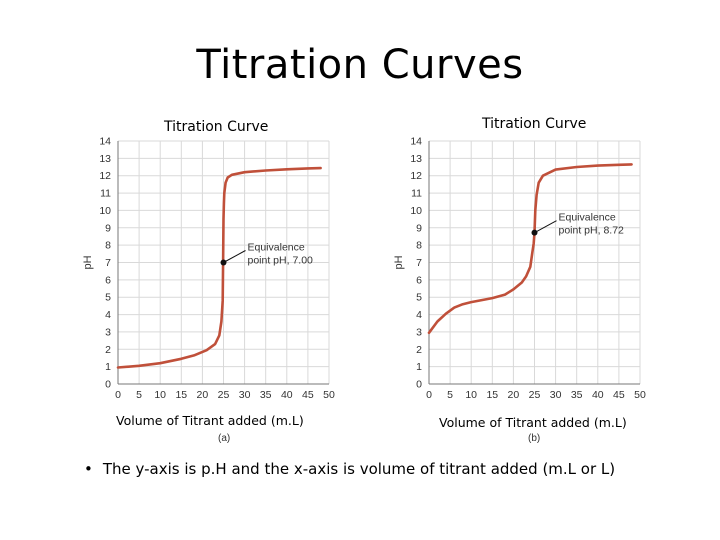 The height and width of the screenshot is (540, 720). What do you see at coordinates (108, 315) in the screenshot?
I see `chart-a-y-tick-label: 4` at bounding box center [108, 315].